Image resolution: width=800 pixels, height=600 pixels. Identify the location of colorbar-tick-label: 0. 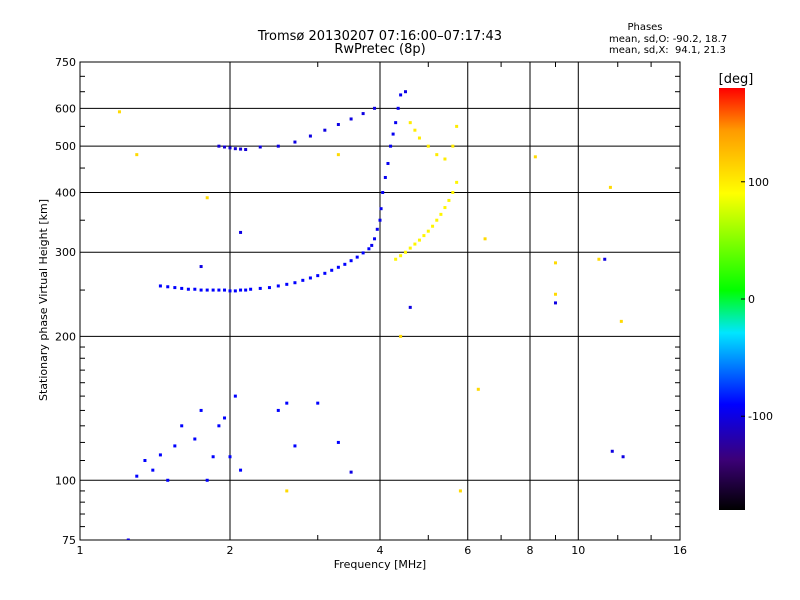
(751, 299).